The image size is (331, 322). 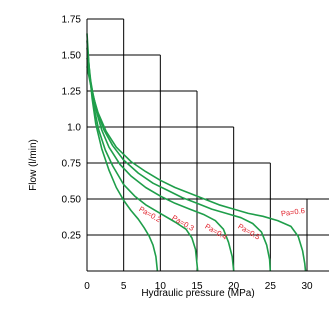 I want to click on curve-label: Pa=0.4, so click(x=215, y=232).